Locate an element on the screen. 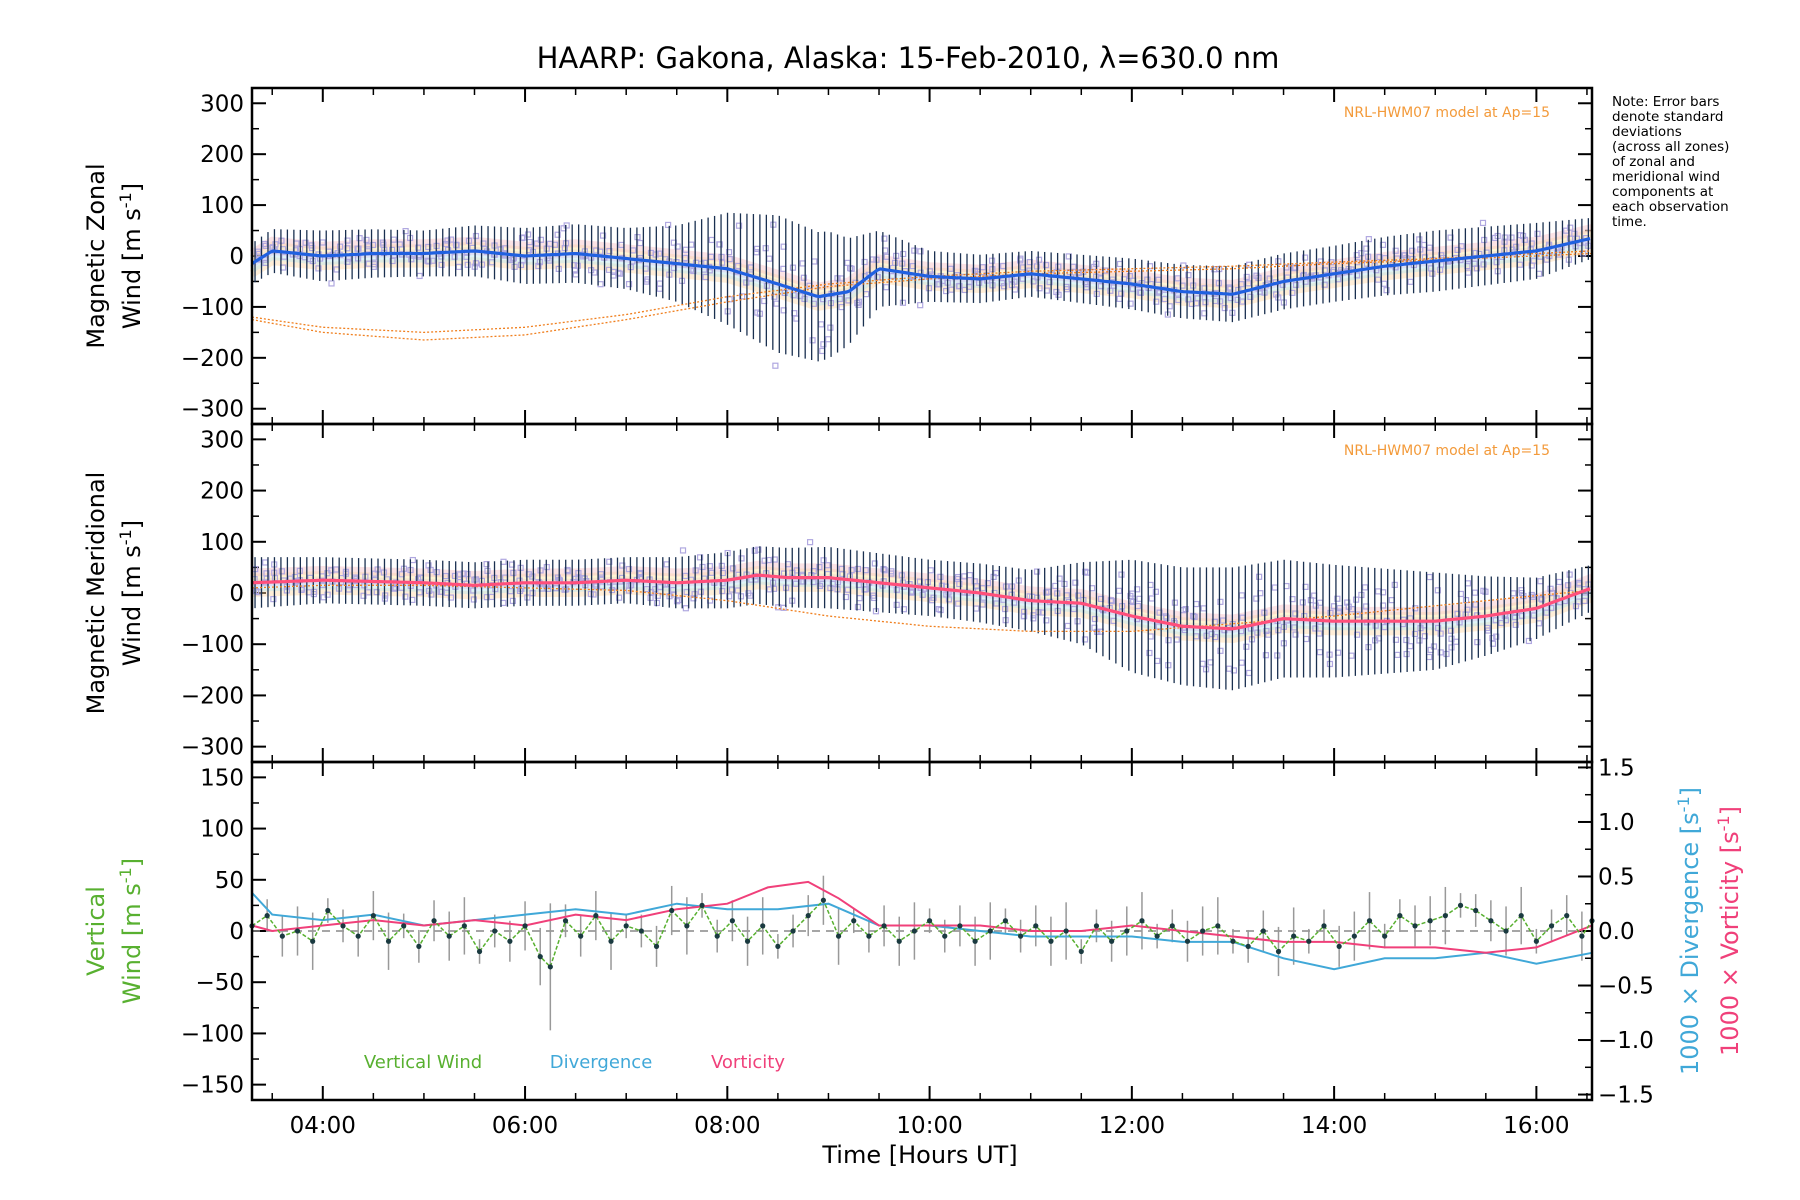 The image size is (1800, 1200). note-line-4: of zonal and is located at coordinates (1653, 162).